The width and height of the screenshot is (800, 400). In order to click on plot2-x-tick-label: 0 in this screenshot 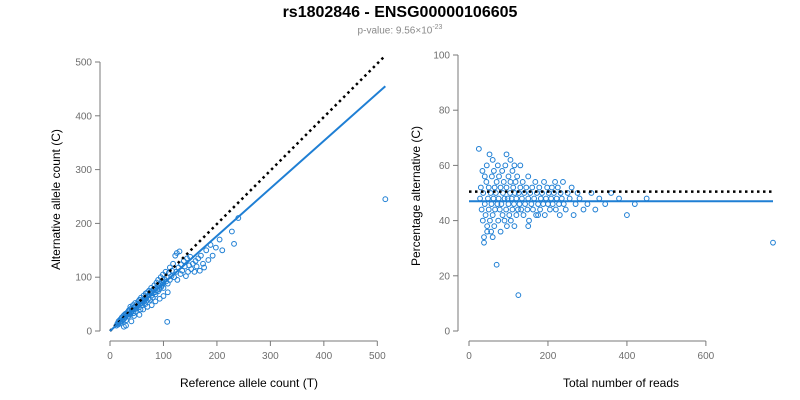, I will do `click(469, 356)`.